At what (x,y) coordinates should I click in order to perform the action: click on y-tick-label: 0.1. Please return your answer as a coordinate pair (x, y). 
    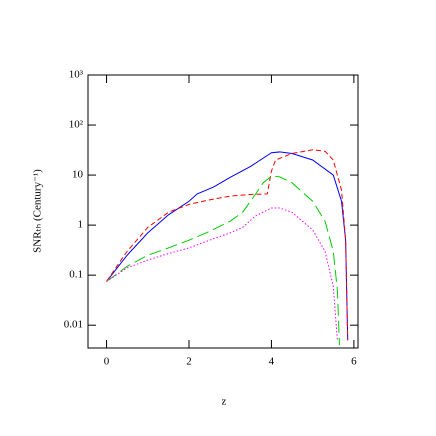
    Looking at the image, I should click on (76, 275).